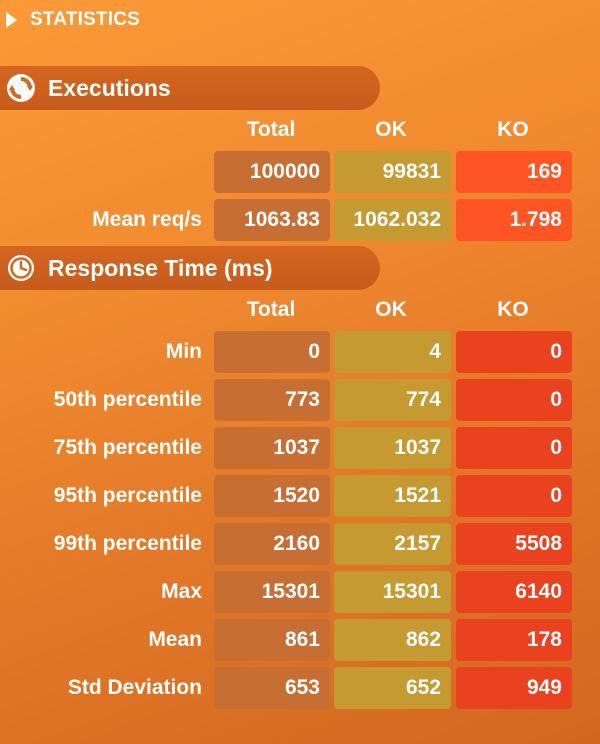 The width and height of the screenshot is (600, 744). Describe the element at coordinates (85, 19) in the screenshot. I see `panel-title: STATISTICS` at that location.